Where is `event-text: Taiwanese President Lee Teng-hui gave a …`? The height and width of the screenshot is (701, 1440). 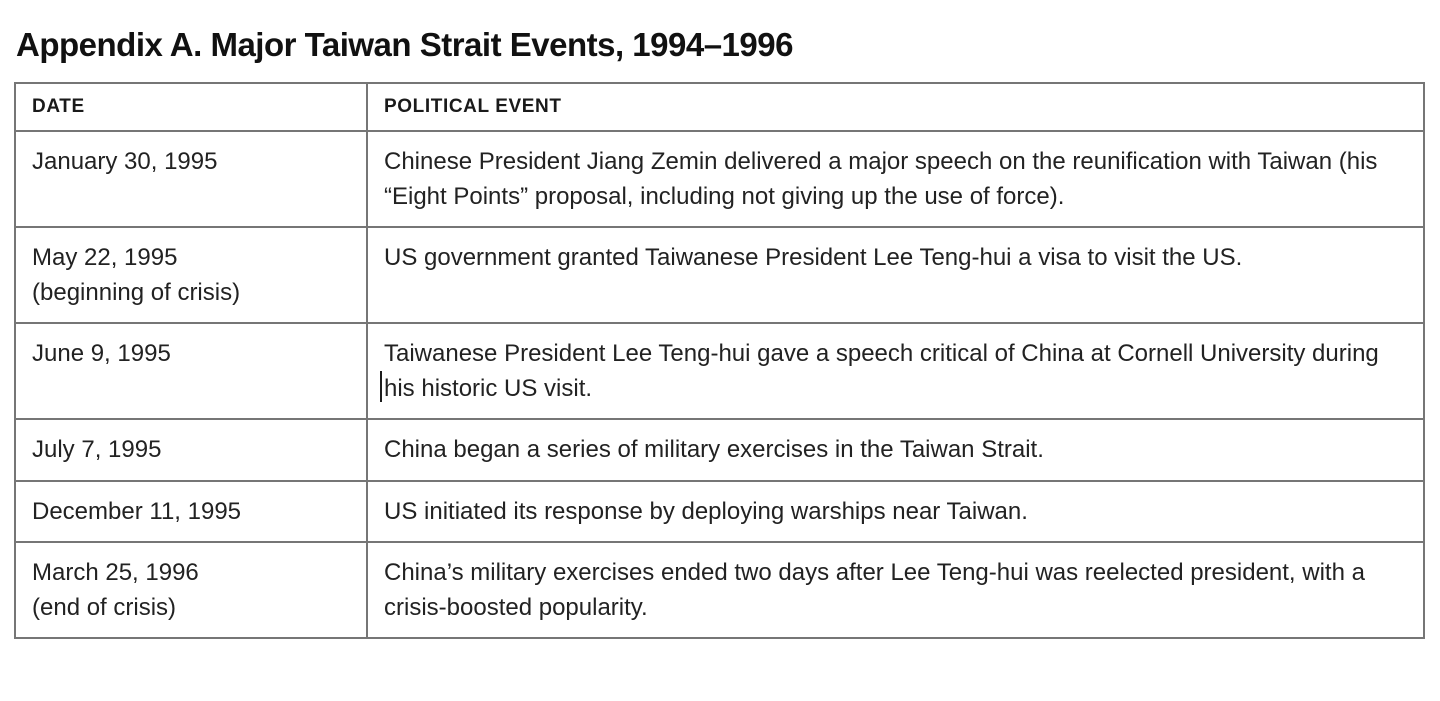 event-text: Taiwanese President Lee Teng-hui gave a … is located at coordinates (881, 371).